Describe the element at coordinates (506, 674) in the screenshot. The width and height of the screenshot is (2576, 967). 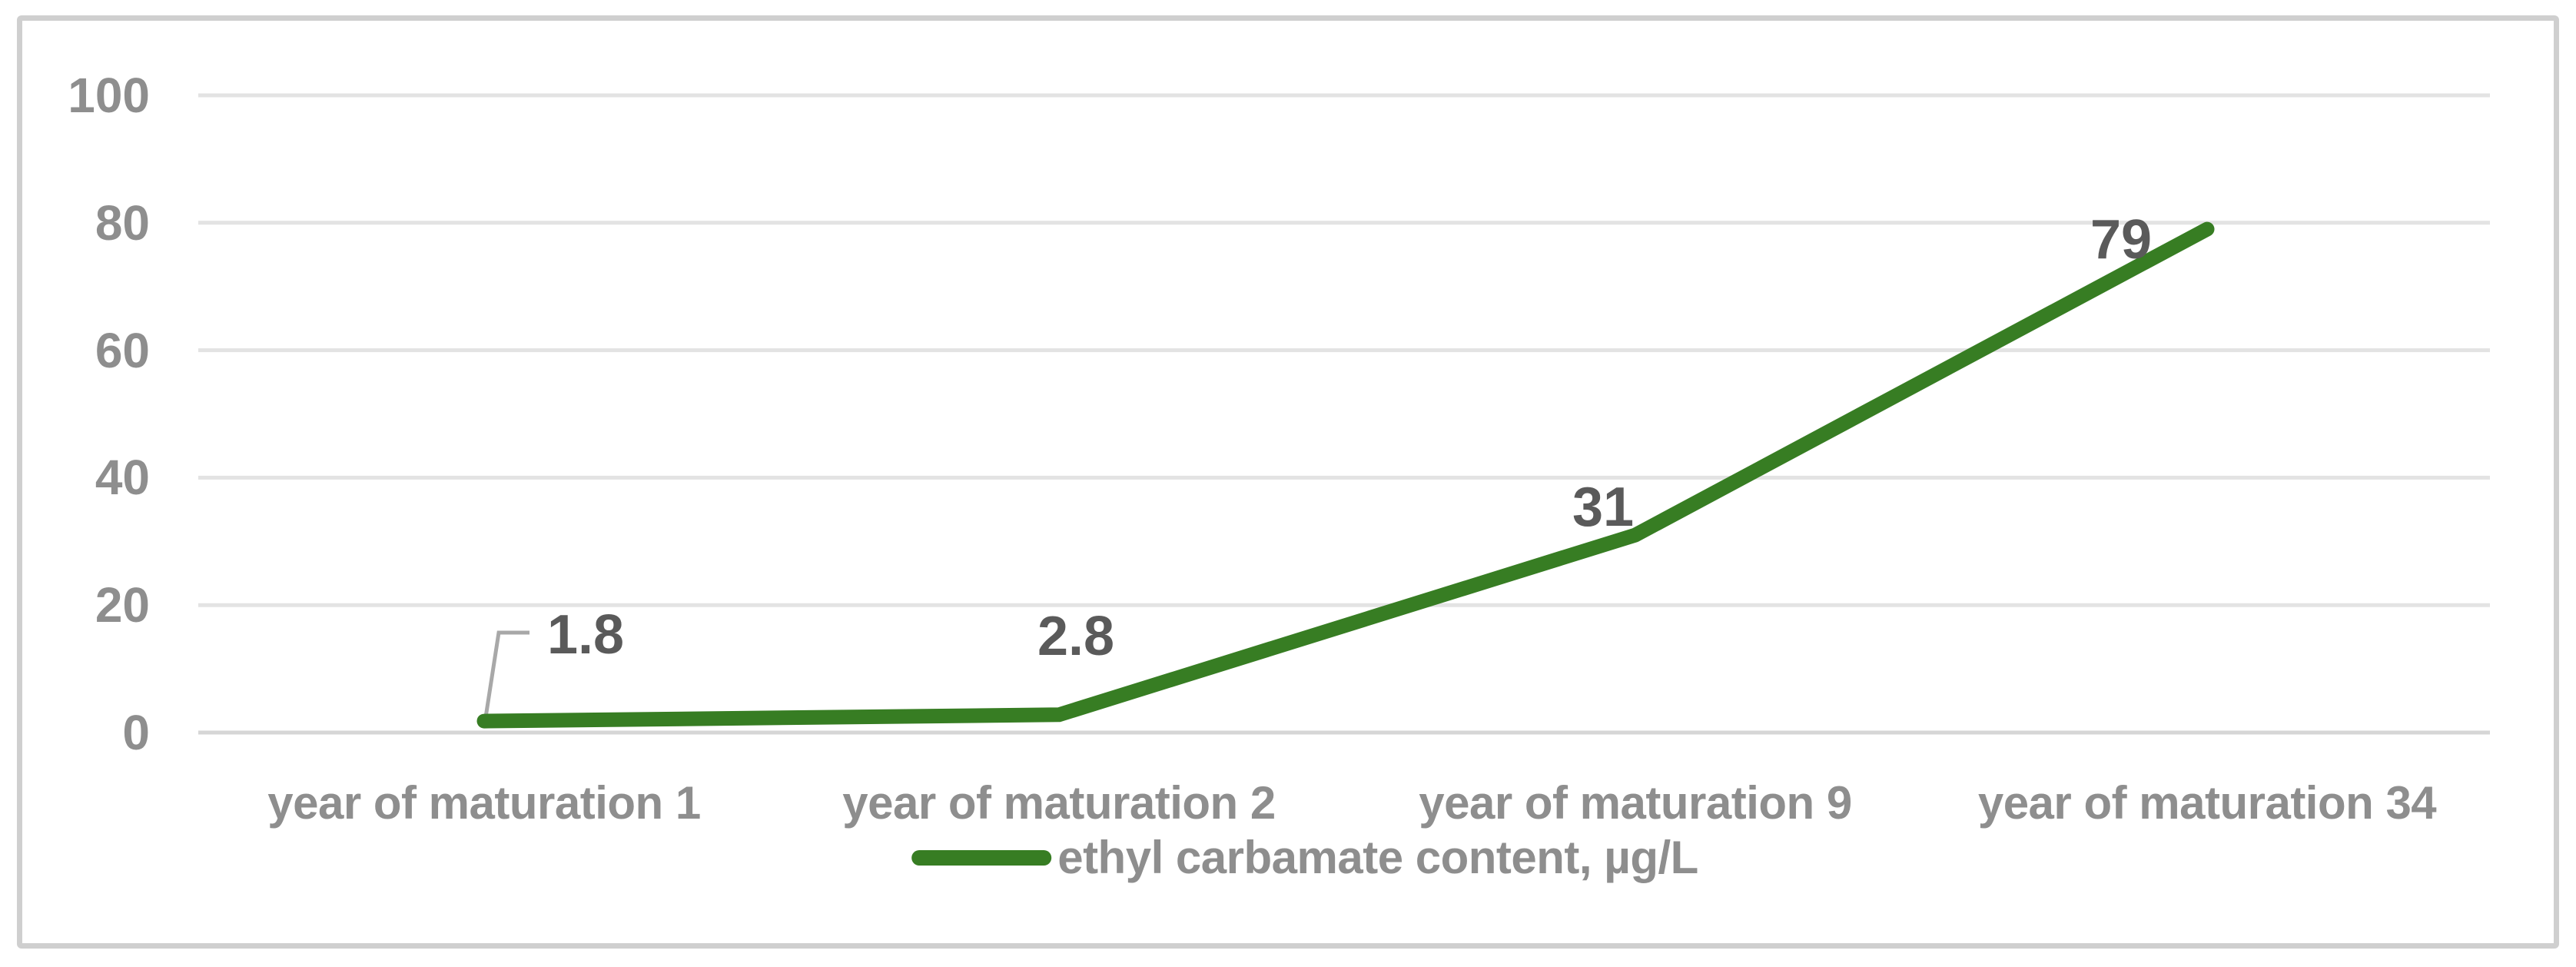
I see `data-label-leader-line` at that location.